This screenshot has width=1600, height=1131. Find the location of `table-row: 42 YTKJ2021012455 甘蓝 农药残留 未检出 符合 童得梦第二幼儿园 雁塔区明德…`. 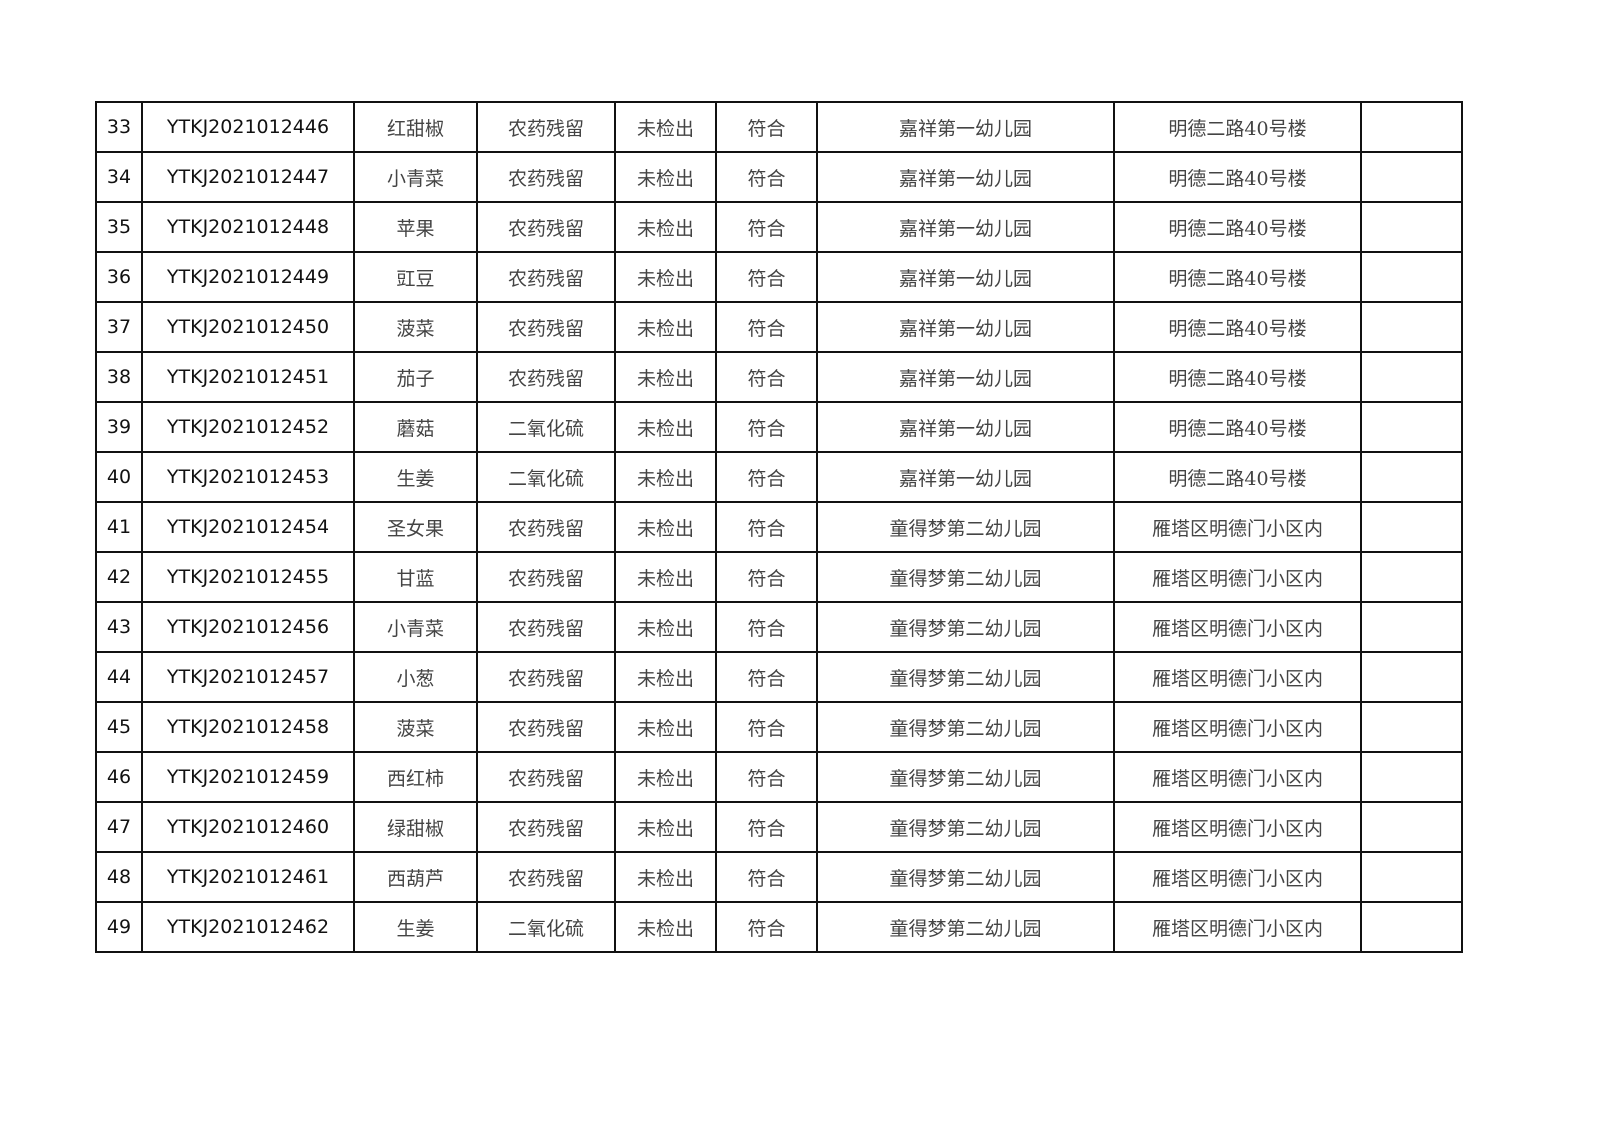

table-row: 42 YTKJ2021012455 甘蓝 农药残留 未检出 符合 童得梦第二幼儿园 雁塔区明德… is located at coordinates (779, 577).